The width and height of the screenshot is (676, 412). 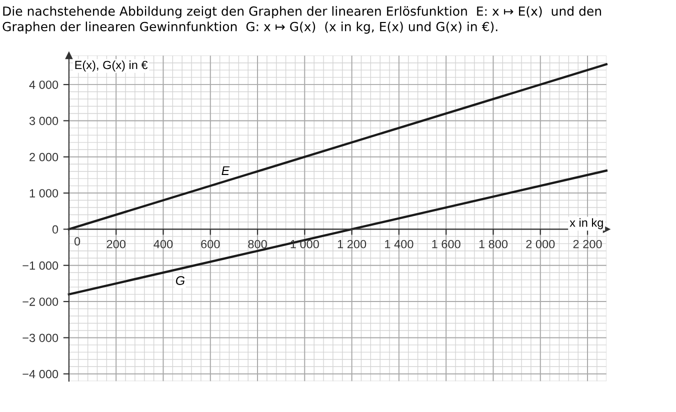 What do you see at coordinates (493, 244) in the screenshot?
I see `x-tick-label: 1 800` at bounding box center [493, 244].